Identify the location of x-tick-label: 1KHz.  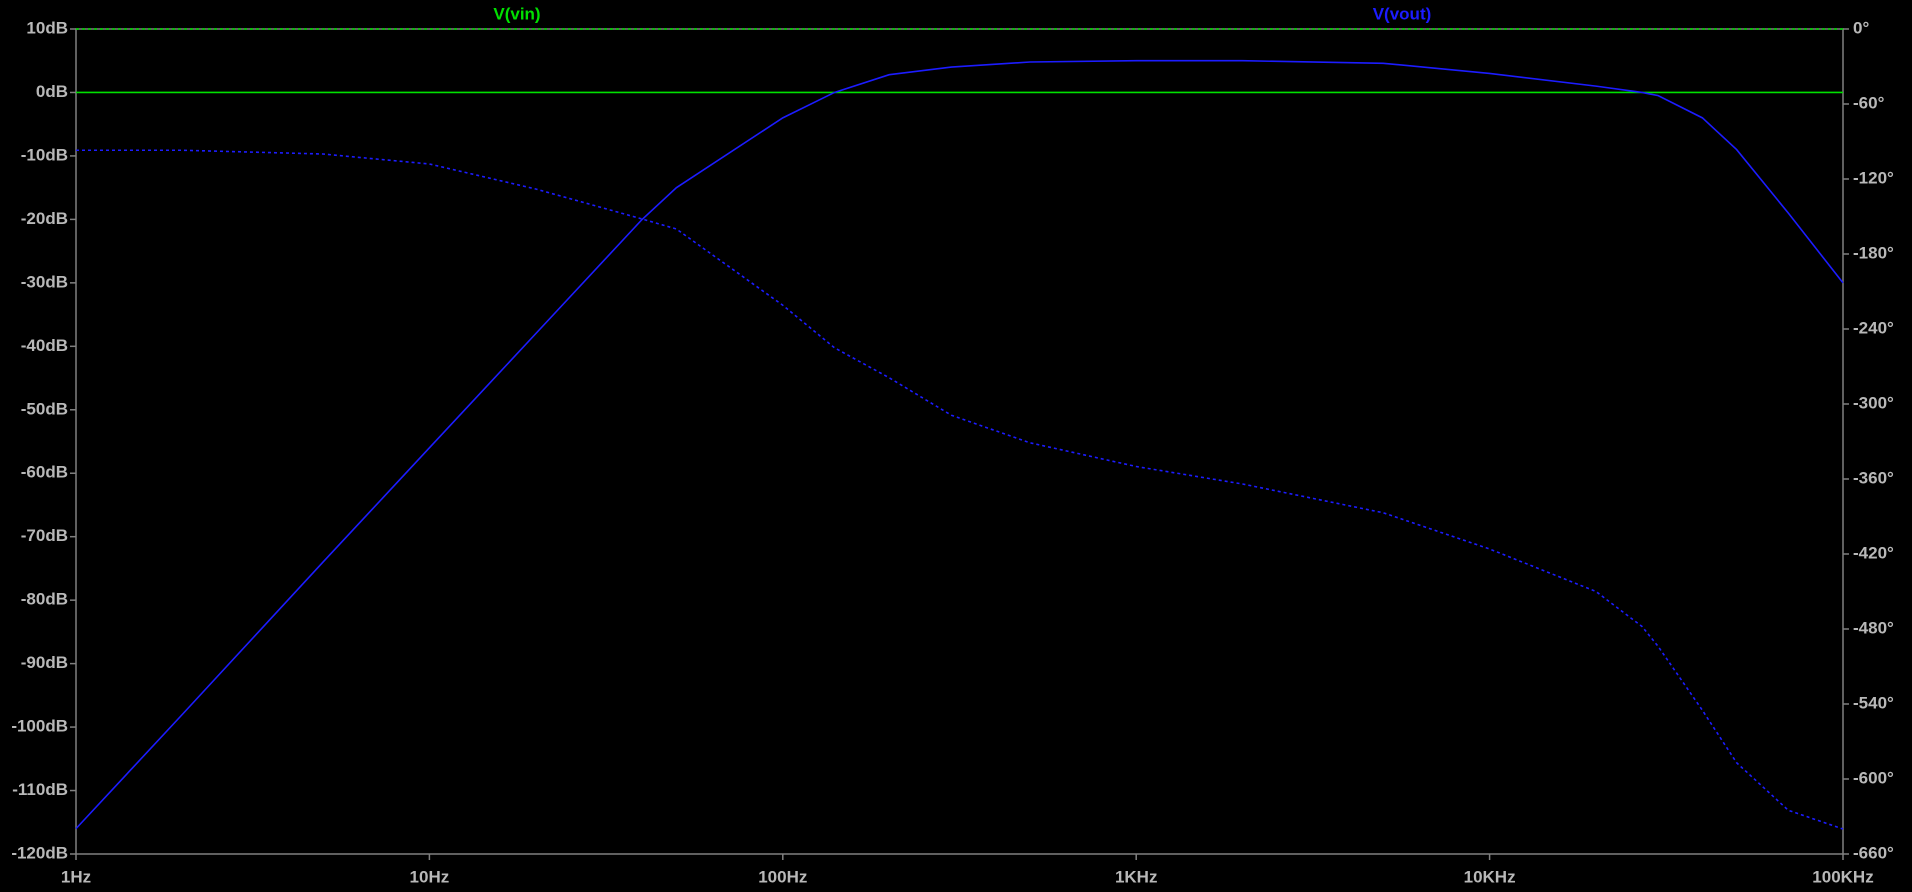
(1136, 876).